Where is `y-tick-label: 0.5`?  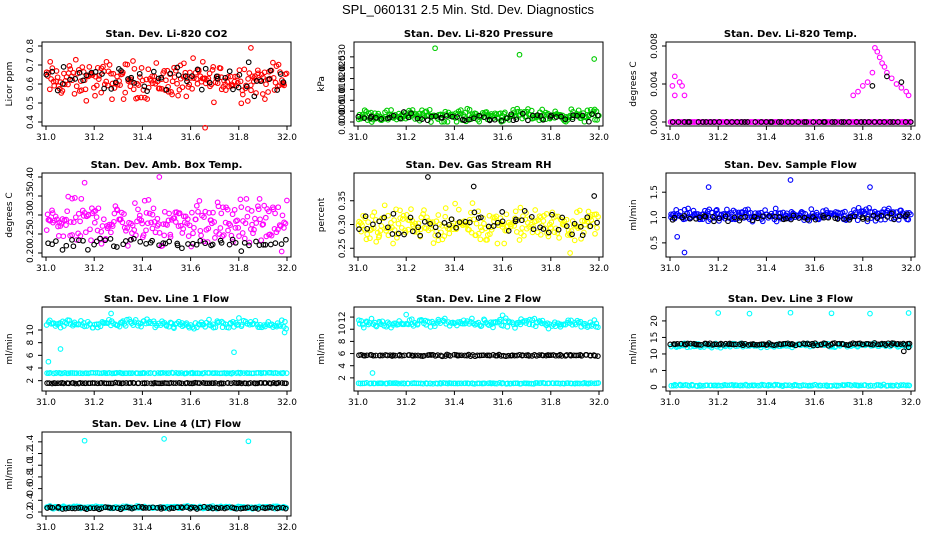
y-tick-label: 0.5 is located at coordinates (655, 243).